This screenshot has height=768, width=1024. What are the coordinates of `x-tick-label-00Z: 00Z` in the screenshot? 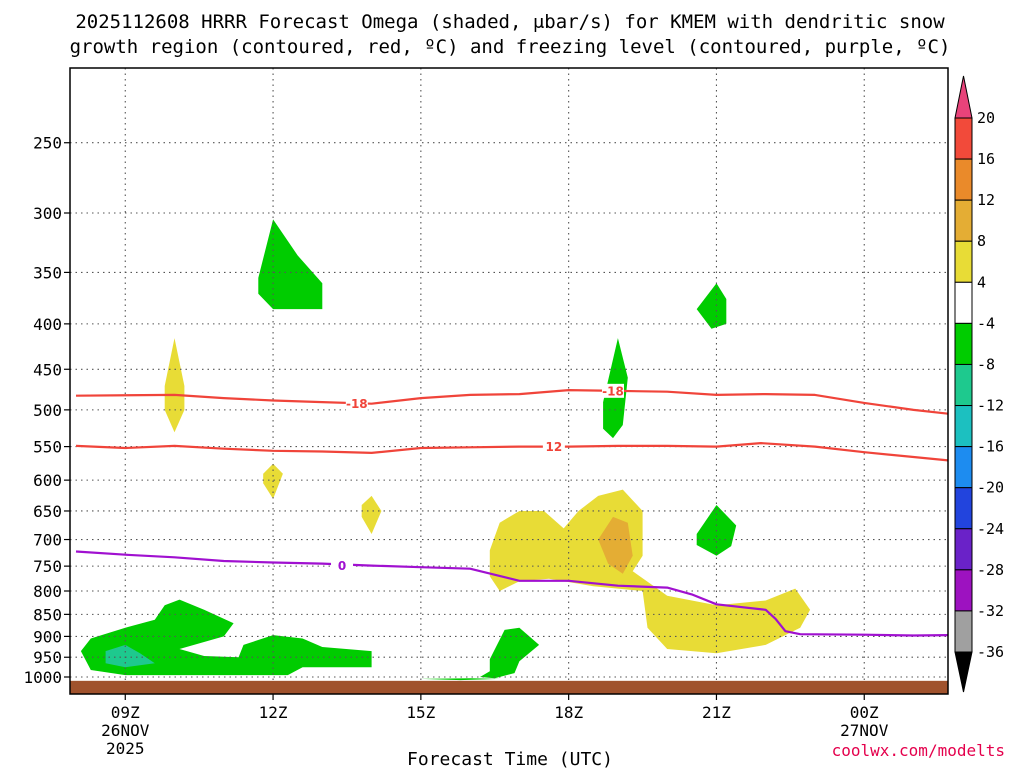 It's located at (864, 712).